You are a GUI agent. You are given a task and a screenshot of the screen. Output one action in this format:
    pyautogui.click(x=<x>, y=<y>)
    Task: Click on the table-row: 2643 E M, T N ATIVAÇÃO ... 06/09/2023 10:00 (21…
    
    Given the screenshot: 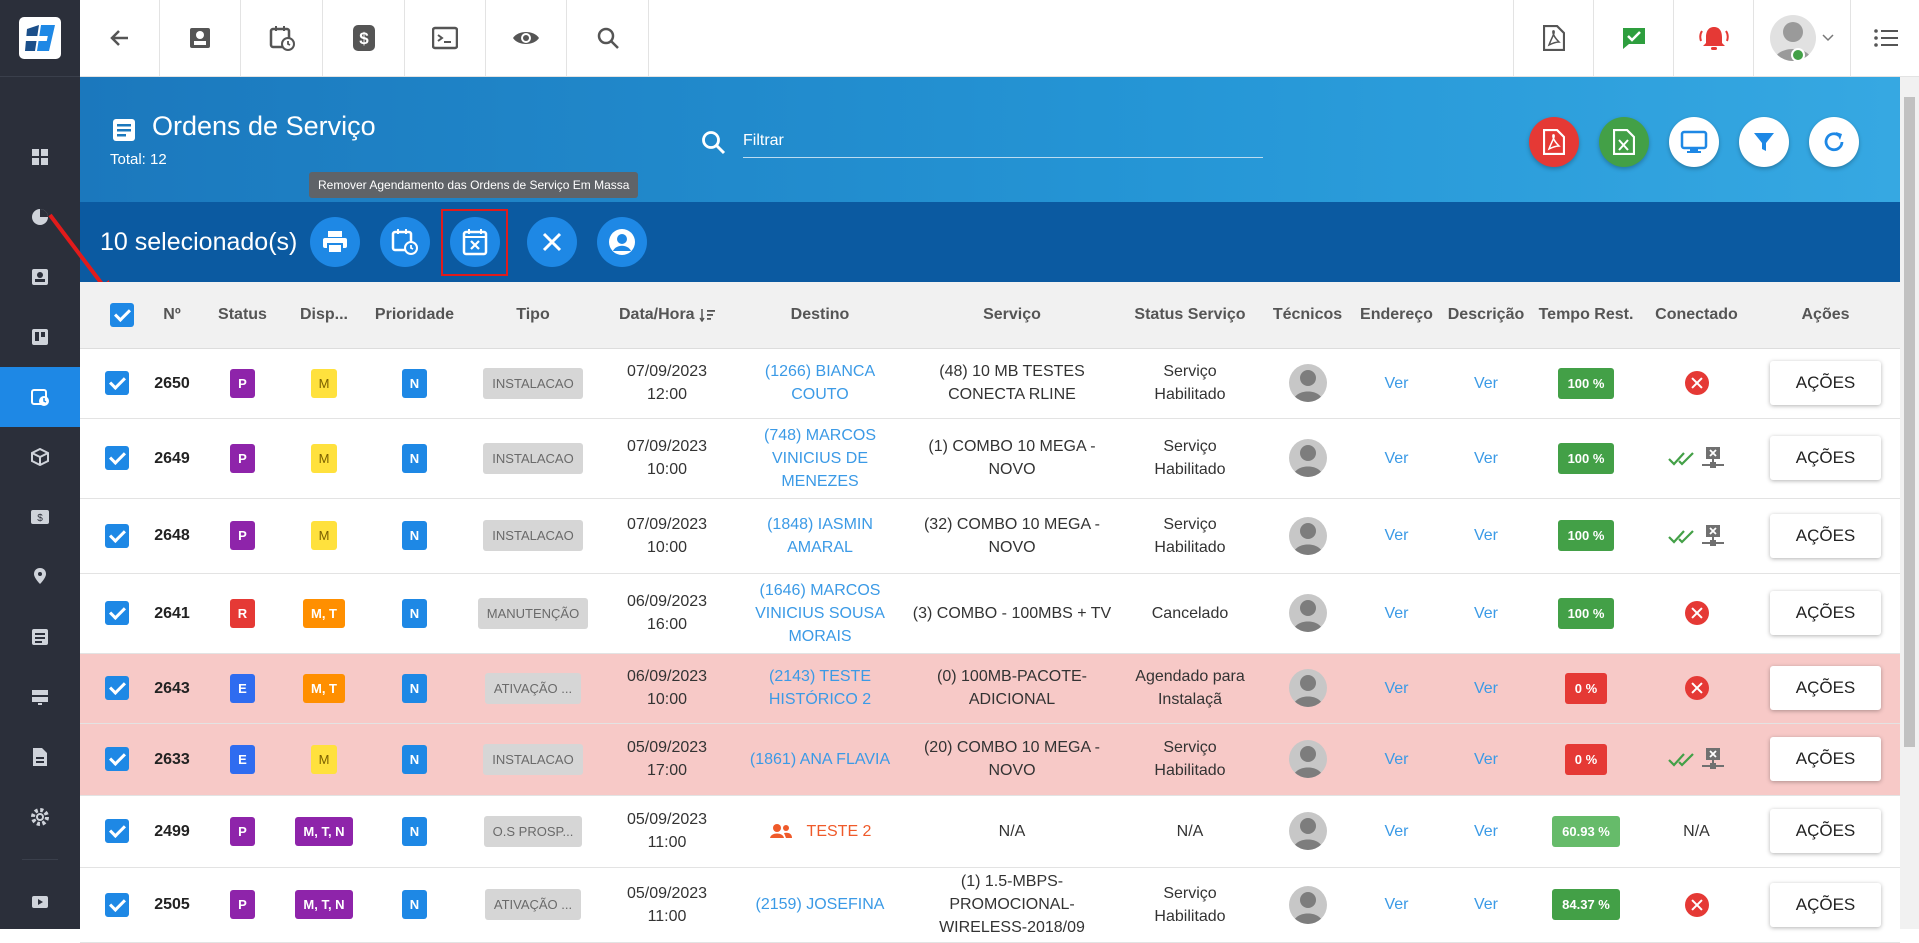 What is the action you would take?
    pyautogui.click(x=990, y=688)
    